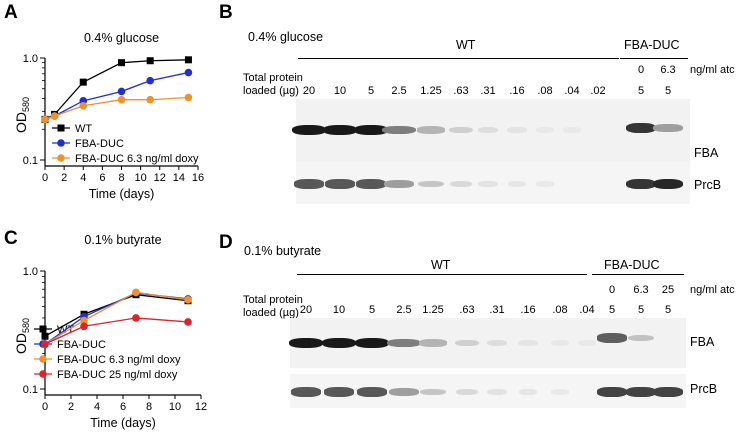 This screenshot has width=741, height=440. I want to click on panel-letter-c: C, so click(11, 238).